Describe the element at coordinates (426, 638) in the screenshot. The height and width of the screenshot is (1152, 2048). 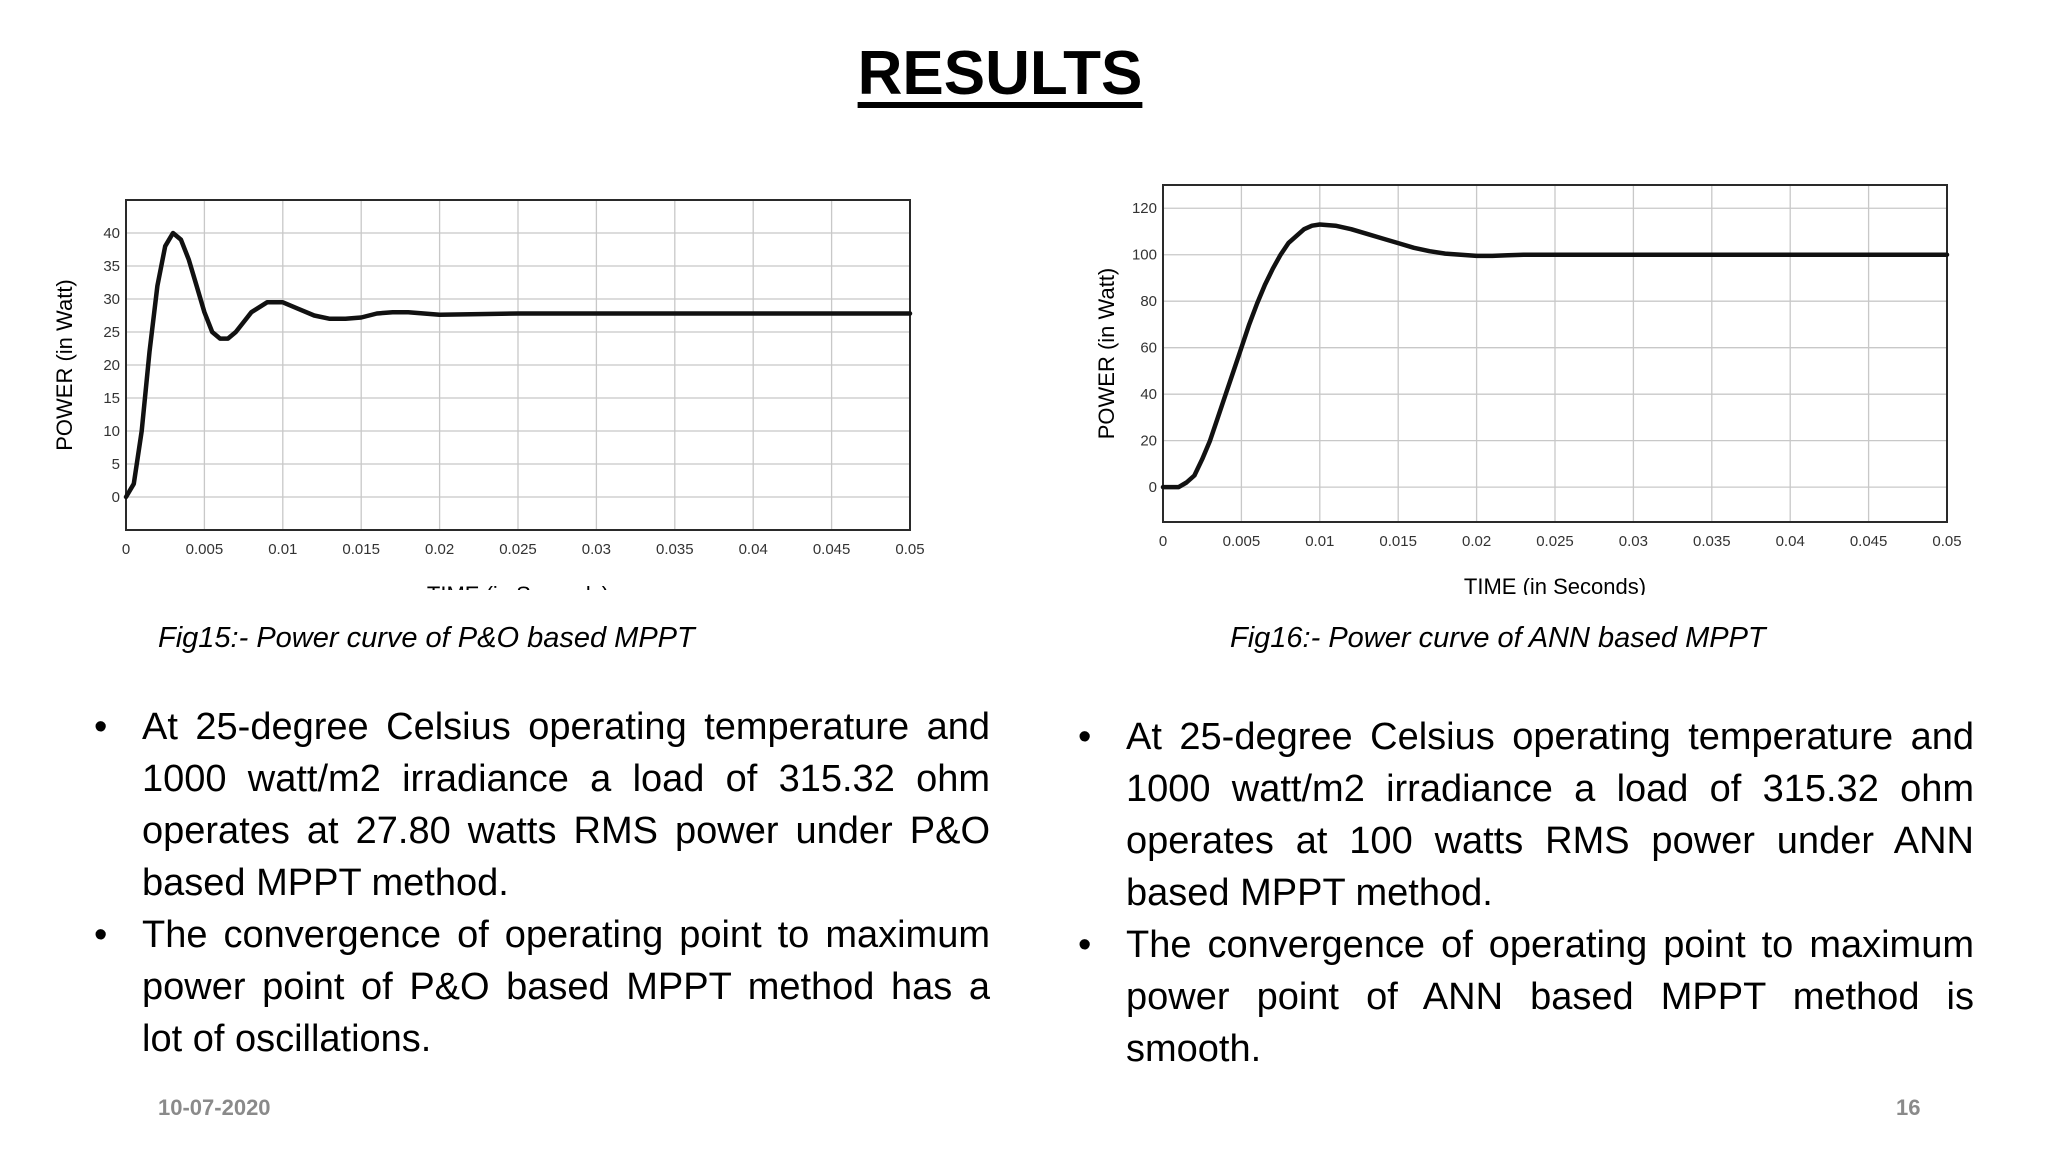
I see `figure-caption-left: Fig15:- Power curve of P&O based MPPT` at that location.